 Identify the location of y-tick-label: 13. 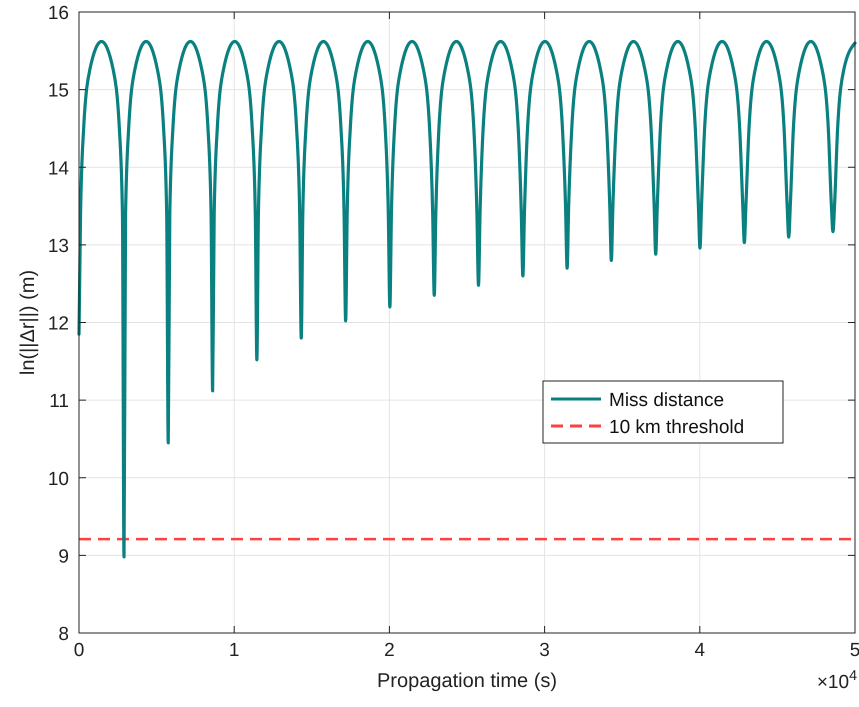
(58, 246).